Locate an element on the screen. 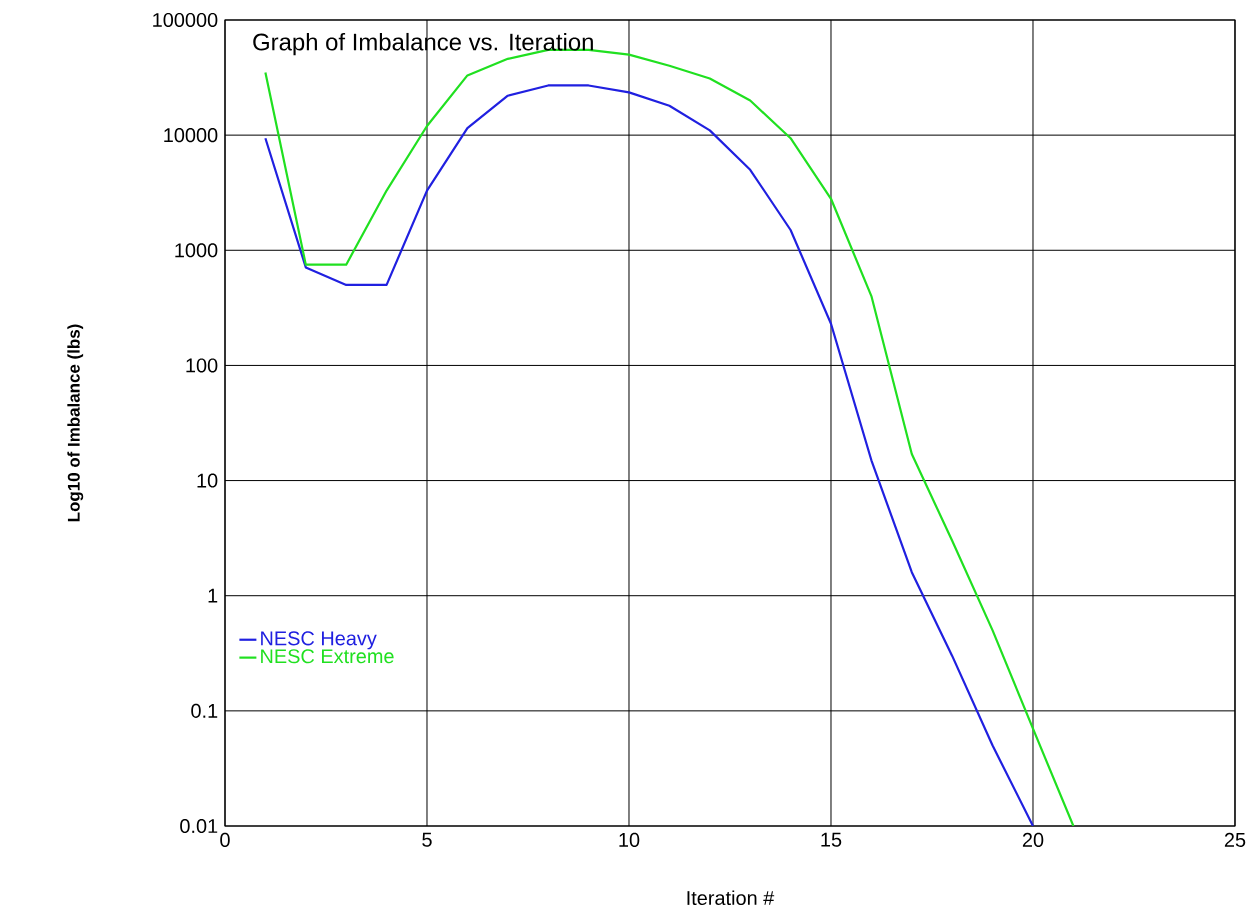 This screenshot has height=923, width=1253. y-axis-title: Log10 of Imbalance (lbs) is located at coordinates (75, 423).